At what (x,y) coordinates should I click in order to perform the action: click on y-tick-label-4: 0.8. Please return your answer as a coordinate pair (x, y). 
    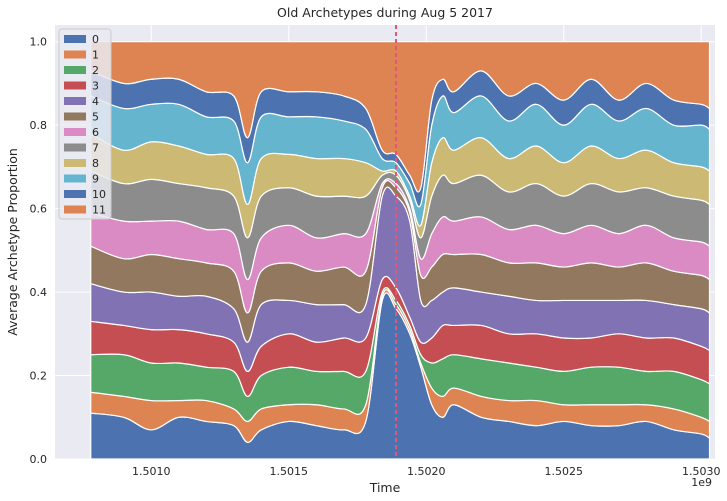
    Looking at the image, I should click on (39, 125).